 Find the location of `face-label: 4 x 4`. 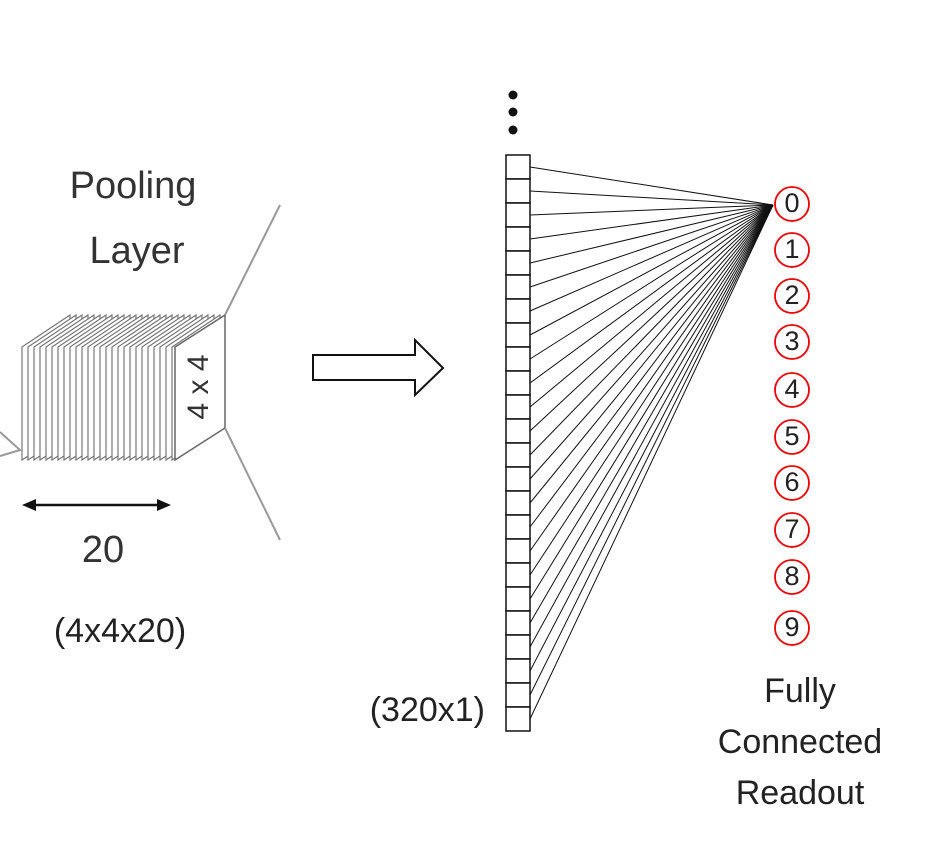

face-label: 4 x 4 is located at coordinates (198, 386).